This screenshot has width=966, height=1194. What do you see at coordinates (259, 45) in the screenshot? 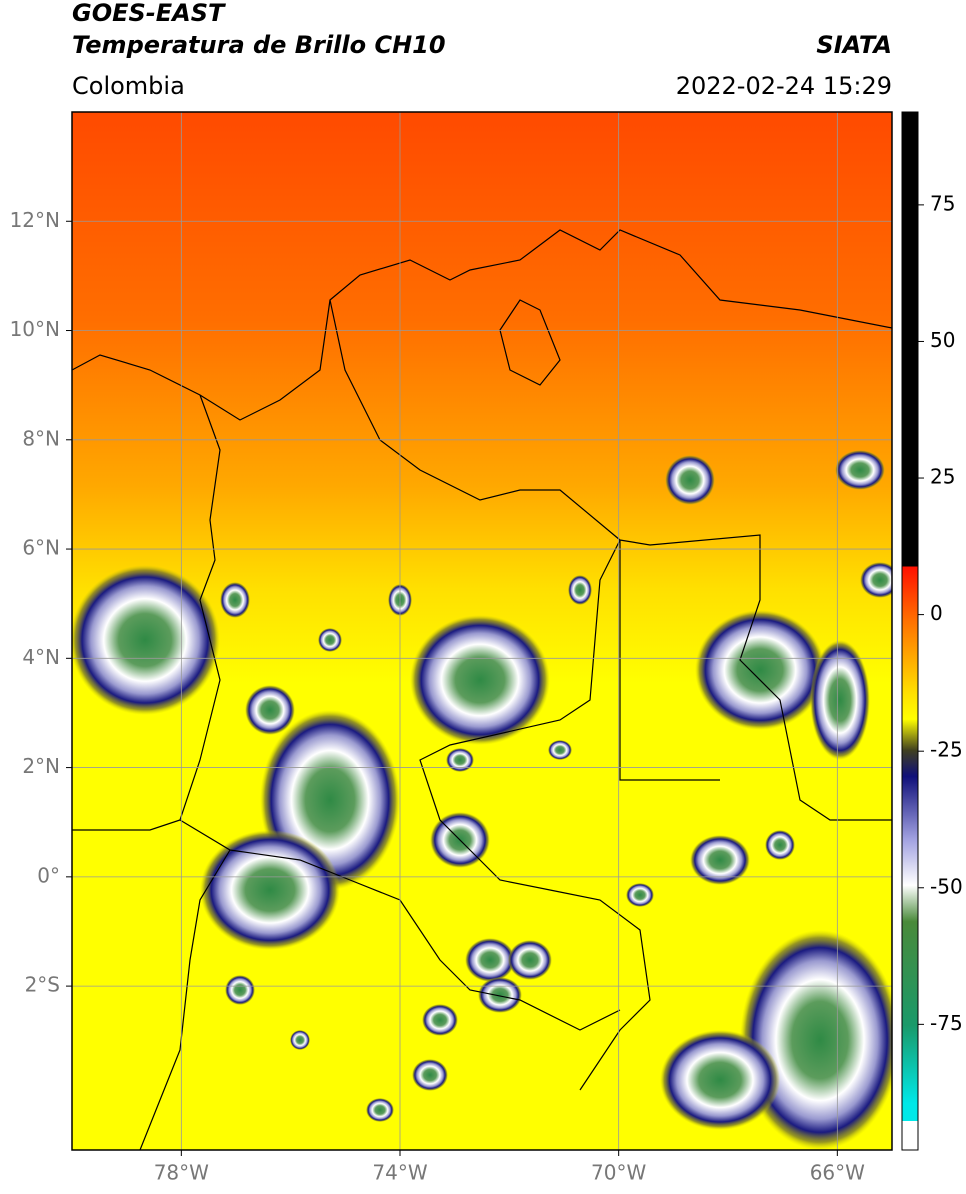
I see `subtitle: Temperatura de Brillo CH10` at bounding box center [259, 45].